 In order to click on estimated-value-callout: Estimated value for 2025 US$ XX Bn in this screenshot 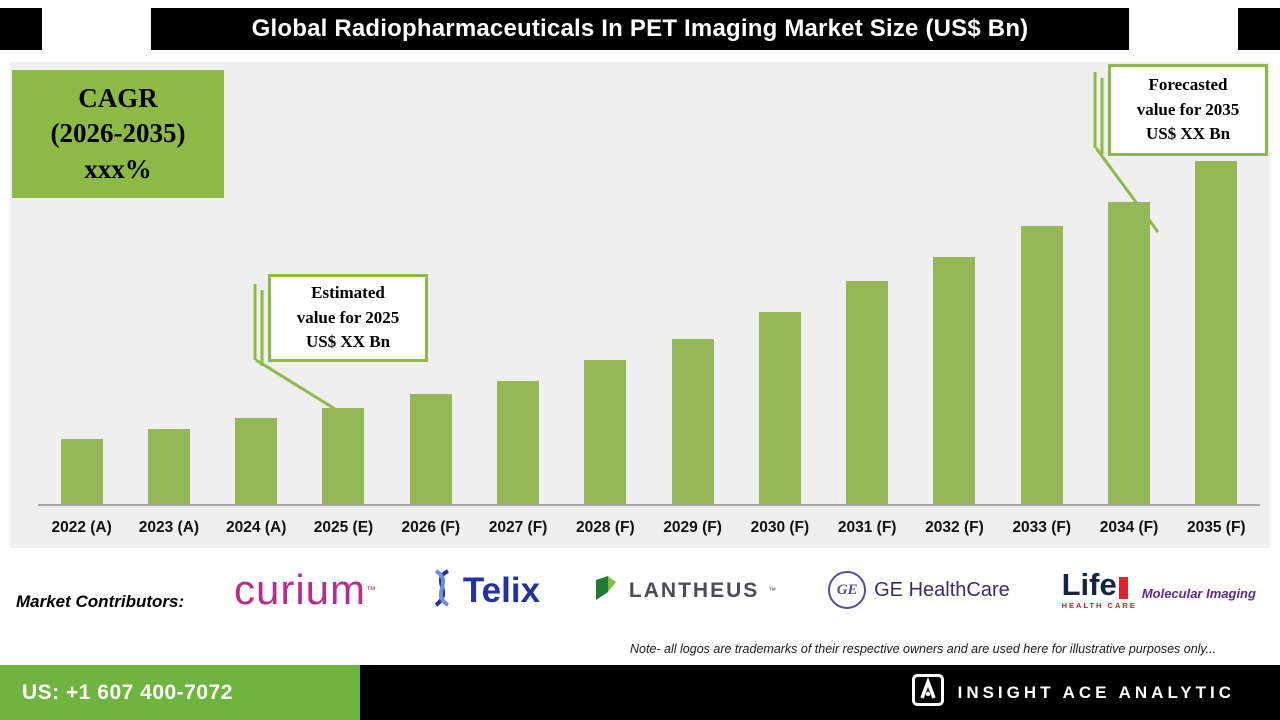, I will do `click(348, 318)`.